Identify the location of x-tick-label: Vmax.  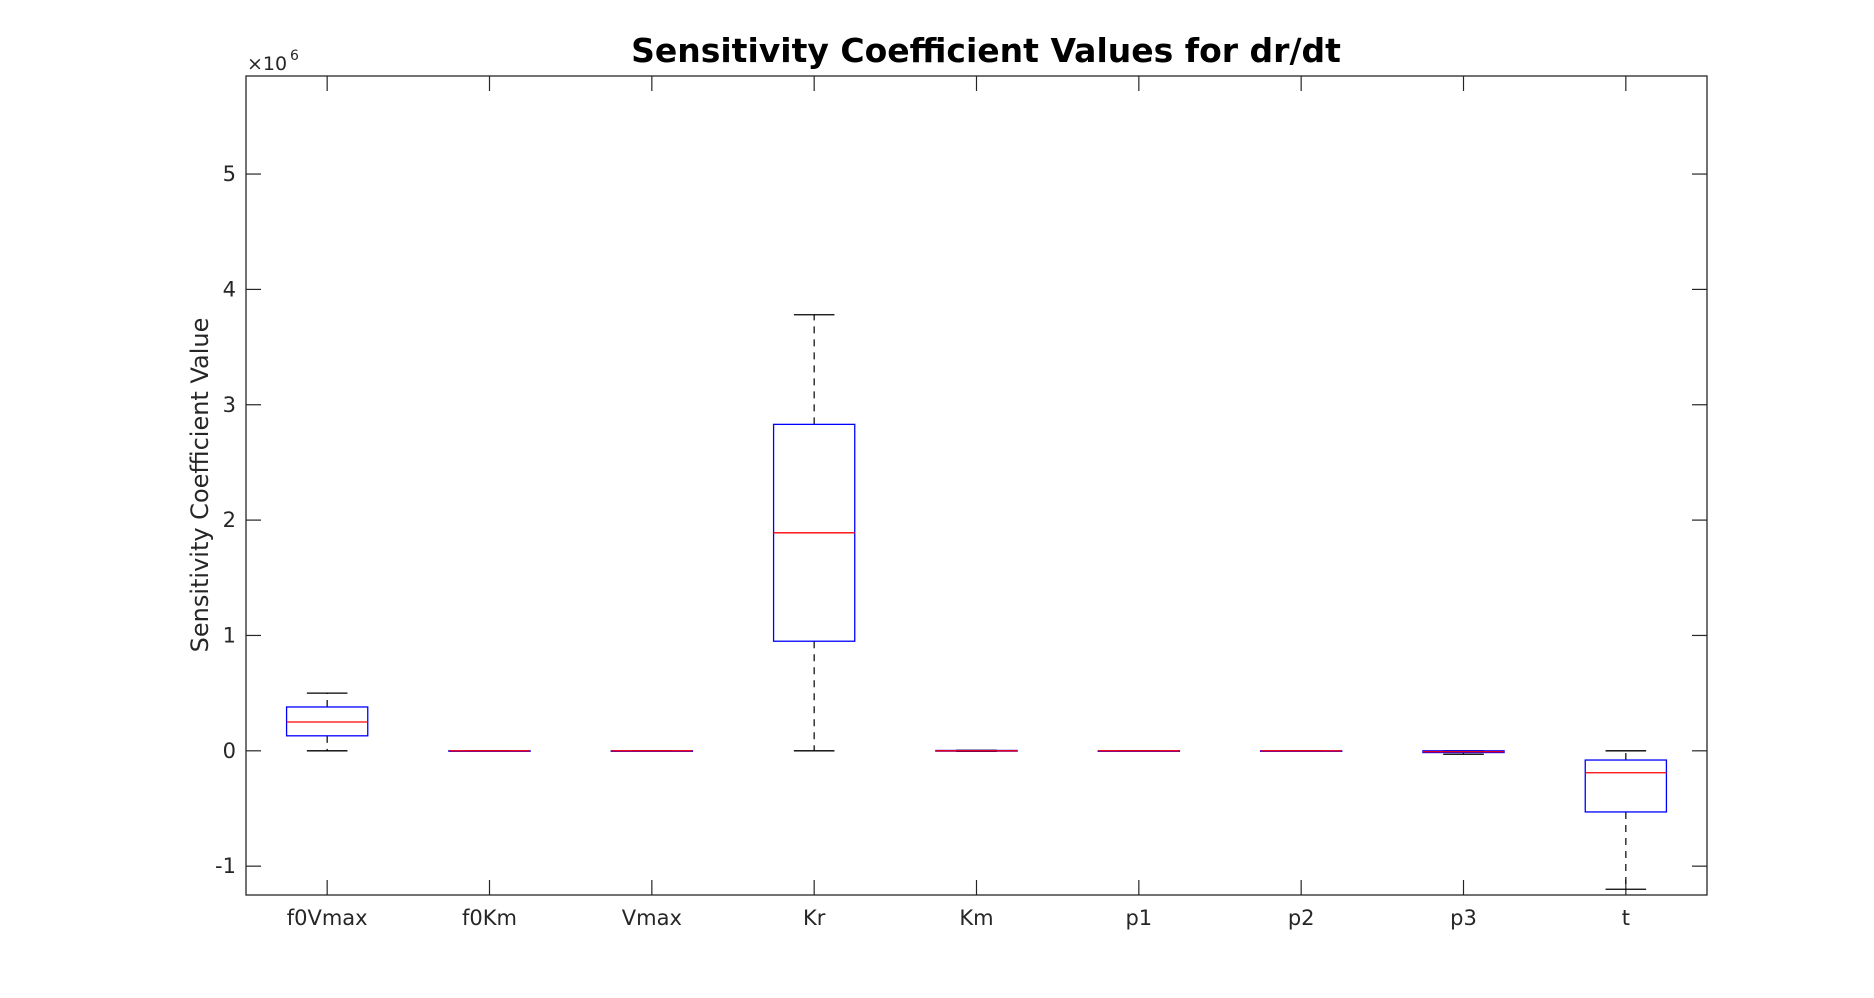
(652, 918).